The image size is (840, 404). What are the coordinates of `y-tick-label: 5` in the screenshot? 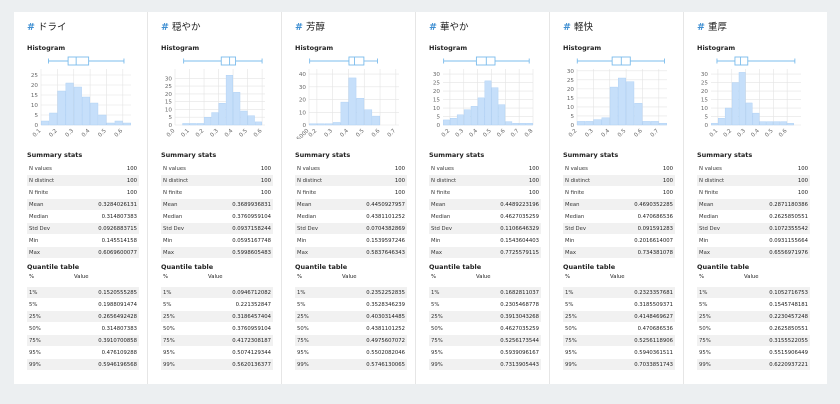 It's located at (572, 117).